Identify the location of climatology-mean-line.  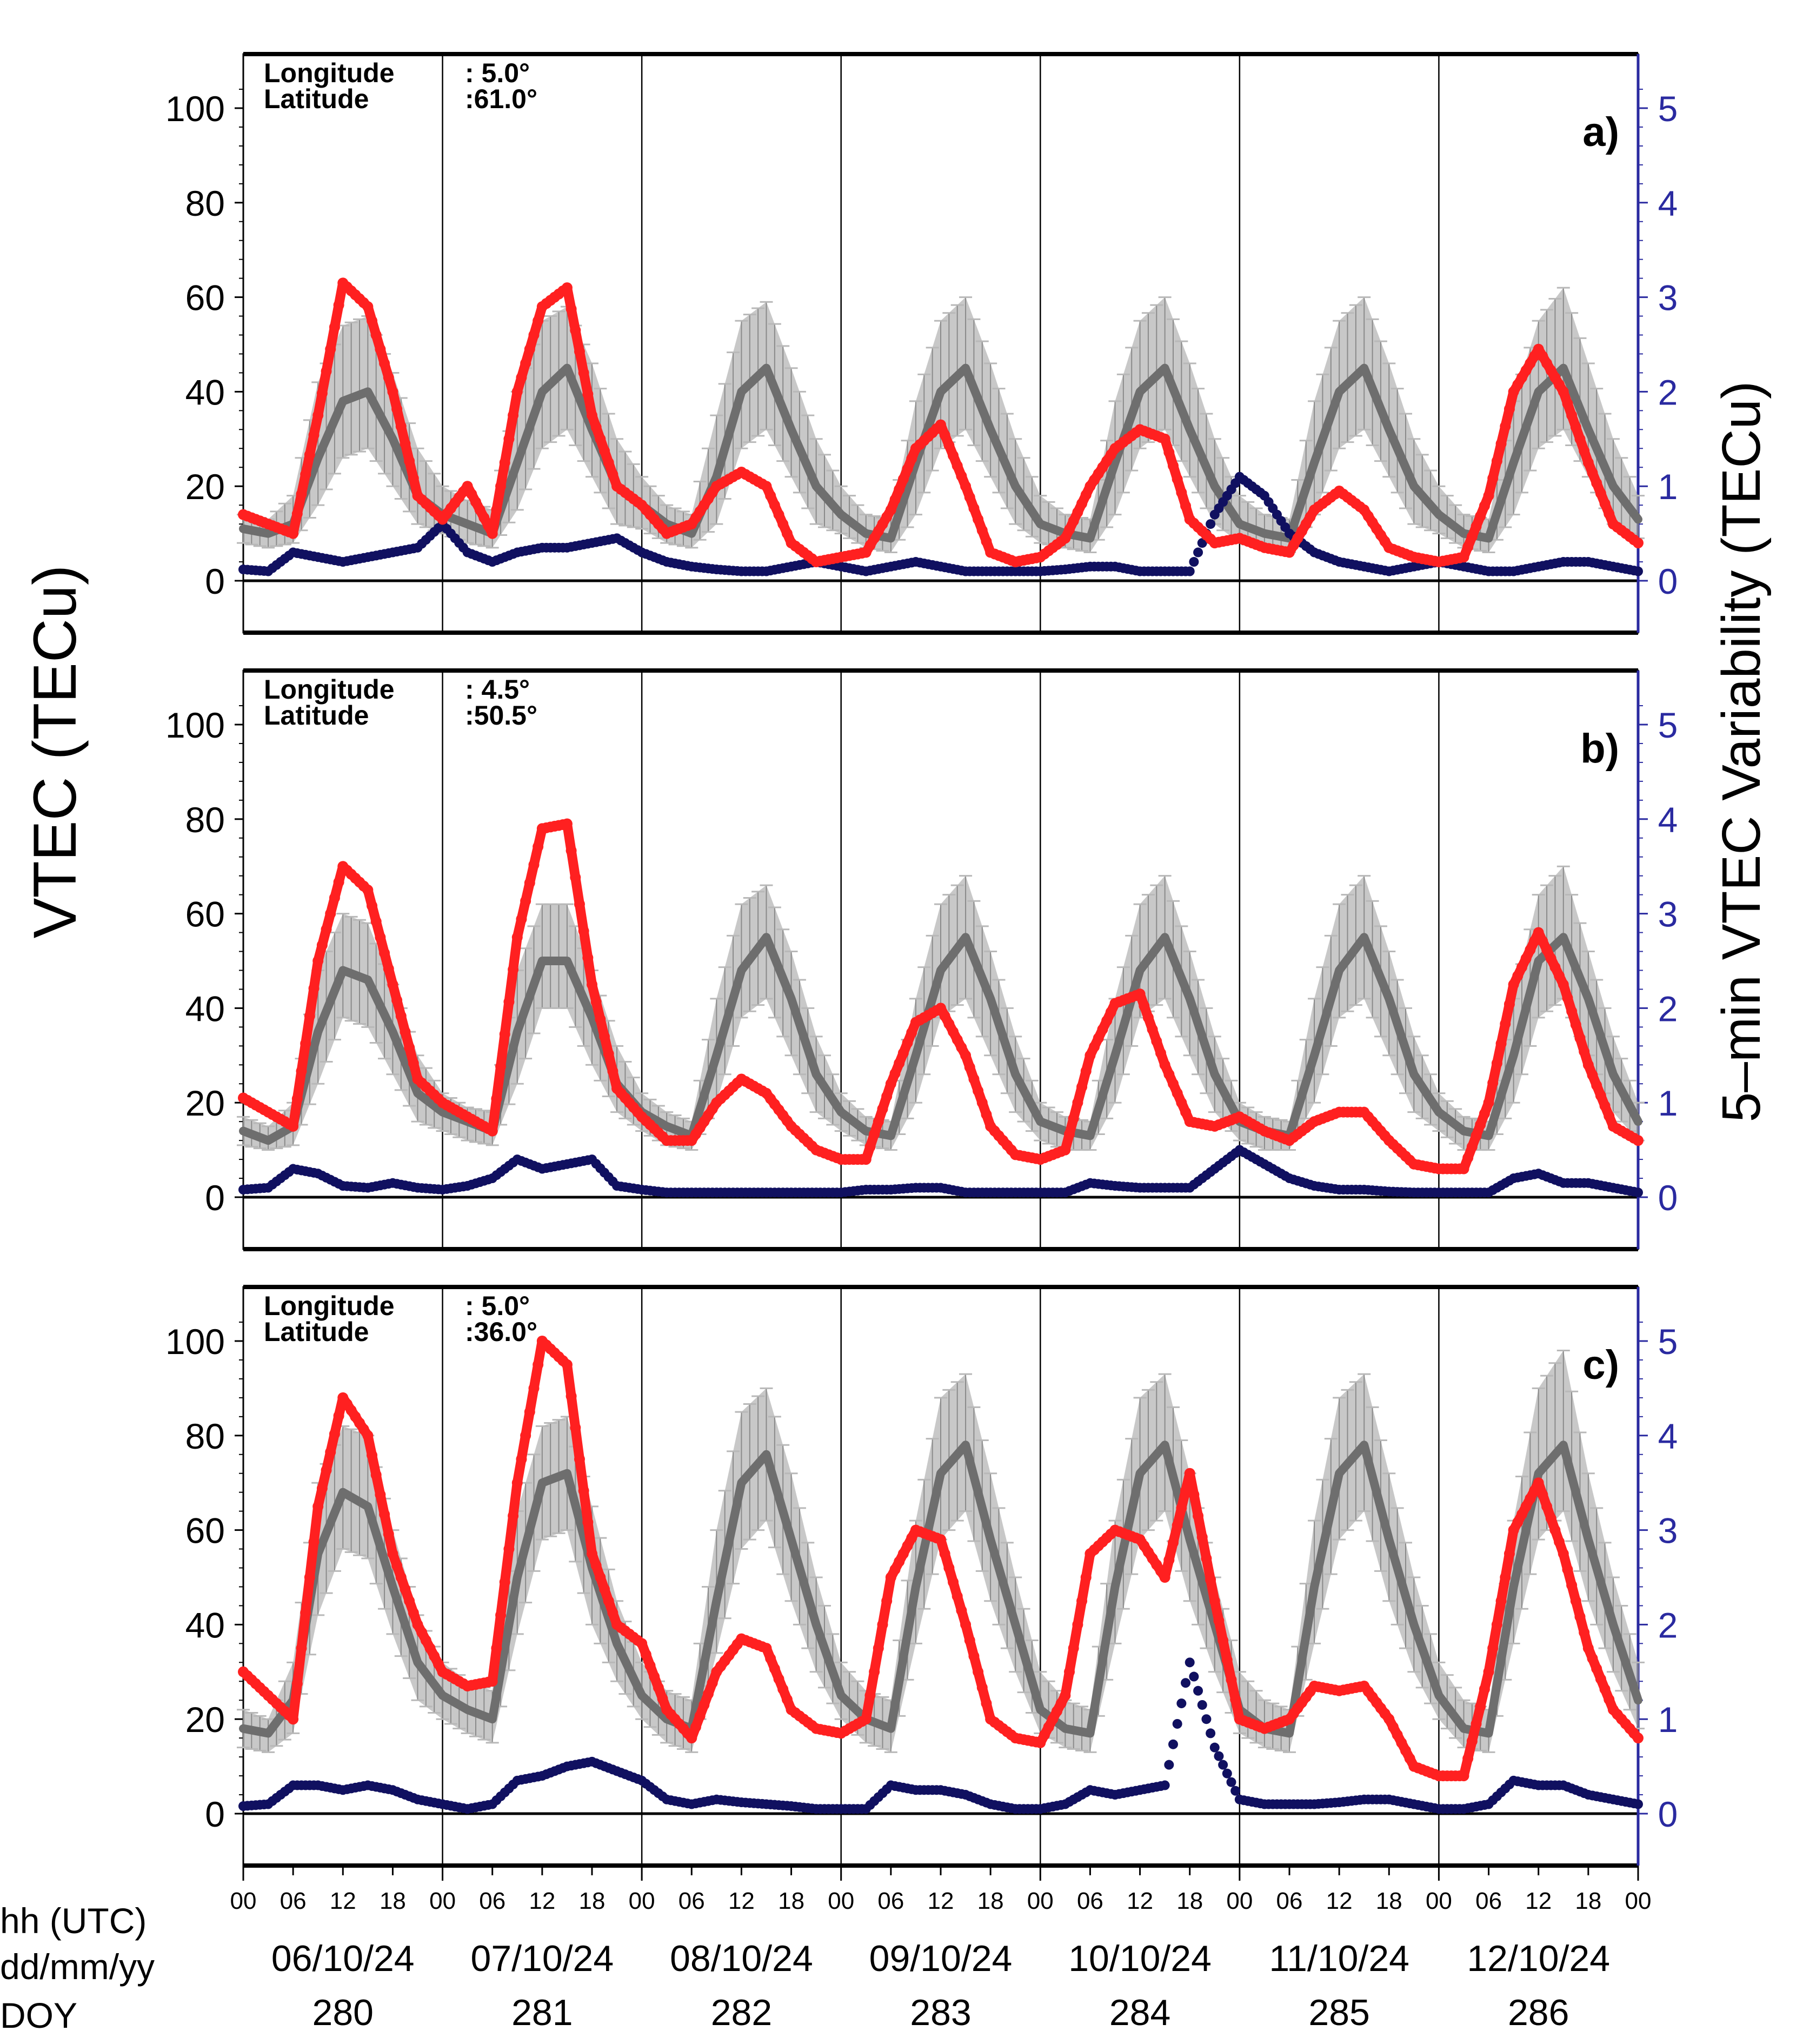
(940, 1590).